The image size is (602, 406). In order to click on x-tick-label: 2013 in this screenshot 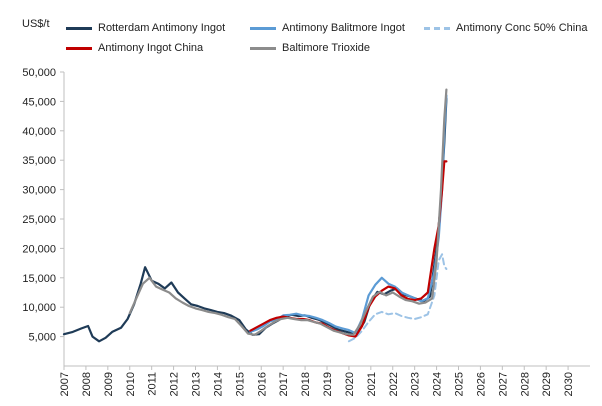, I will do `click(197, 384)`.